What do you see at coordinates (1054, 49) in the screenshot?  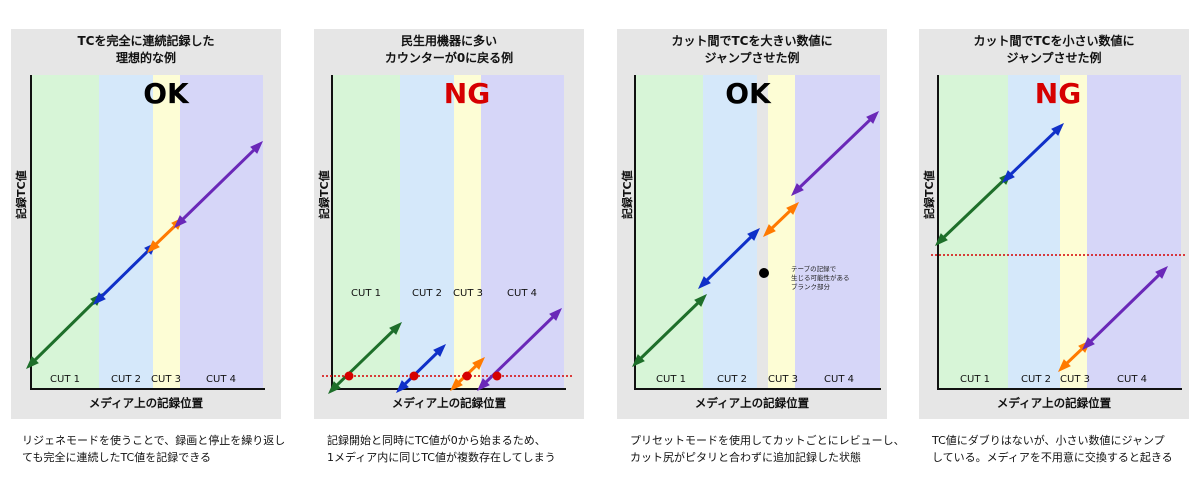 I see `panel-title: カット間でTCを小さい数値に ジャンプさせた例` at bounding box center [1054, 49].